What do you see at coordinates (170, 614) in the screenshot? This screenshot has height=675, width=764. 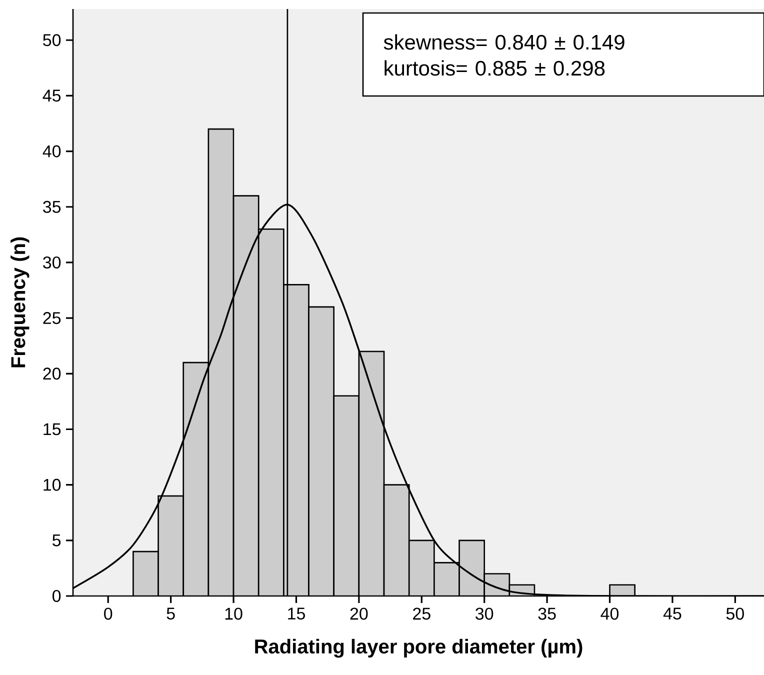 I see `x-tick-label: 5` at bounding box center [170, 614].